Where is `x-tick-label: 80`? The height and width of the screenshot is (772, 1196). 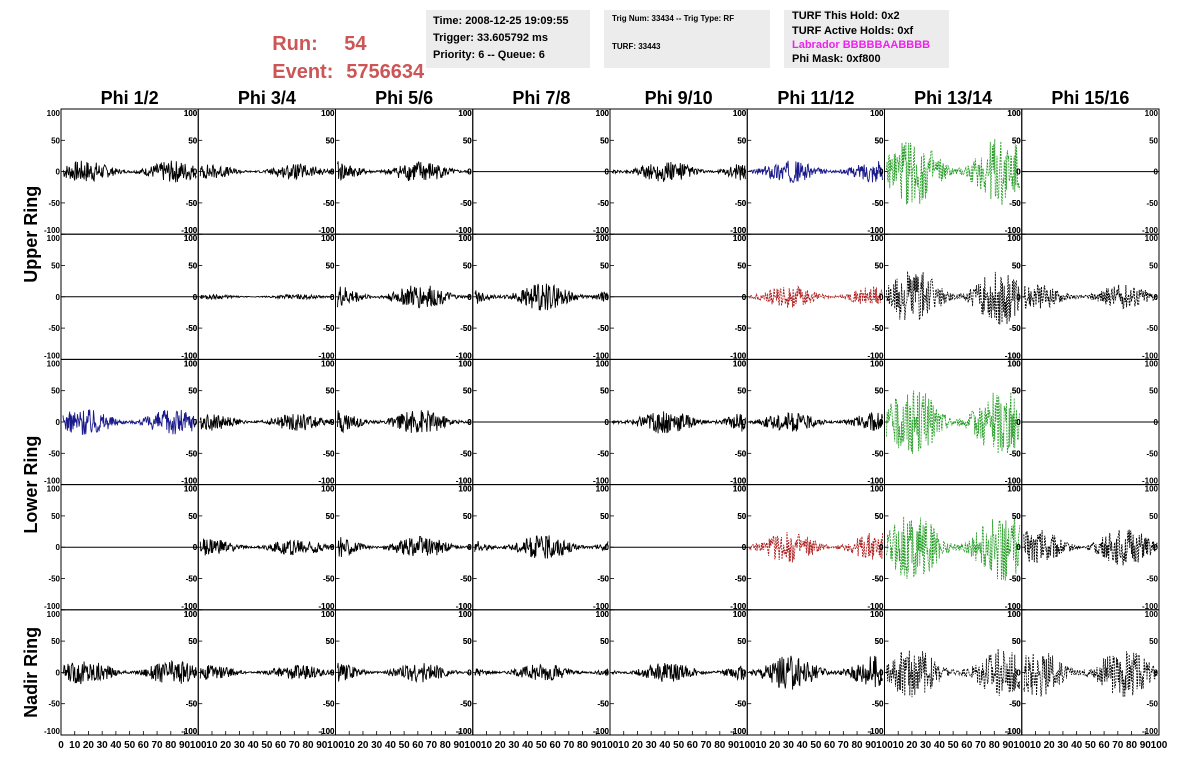
x-tick-label: 80 is located at coordinates (857, 745).